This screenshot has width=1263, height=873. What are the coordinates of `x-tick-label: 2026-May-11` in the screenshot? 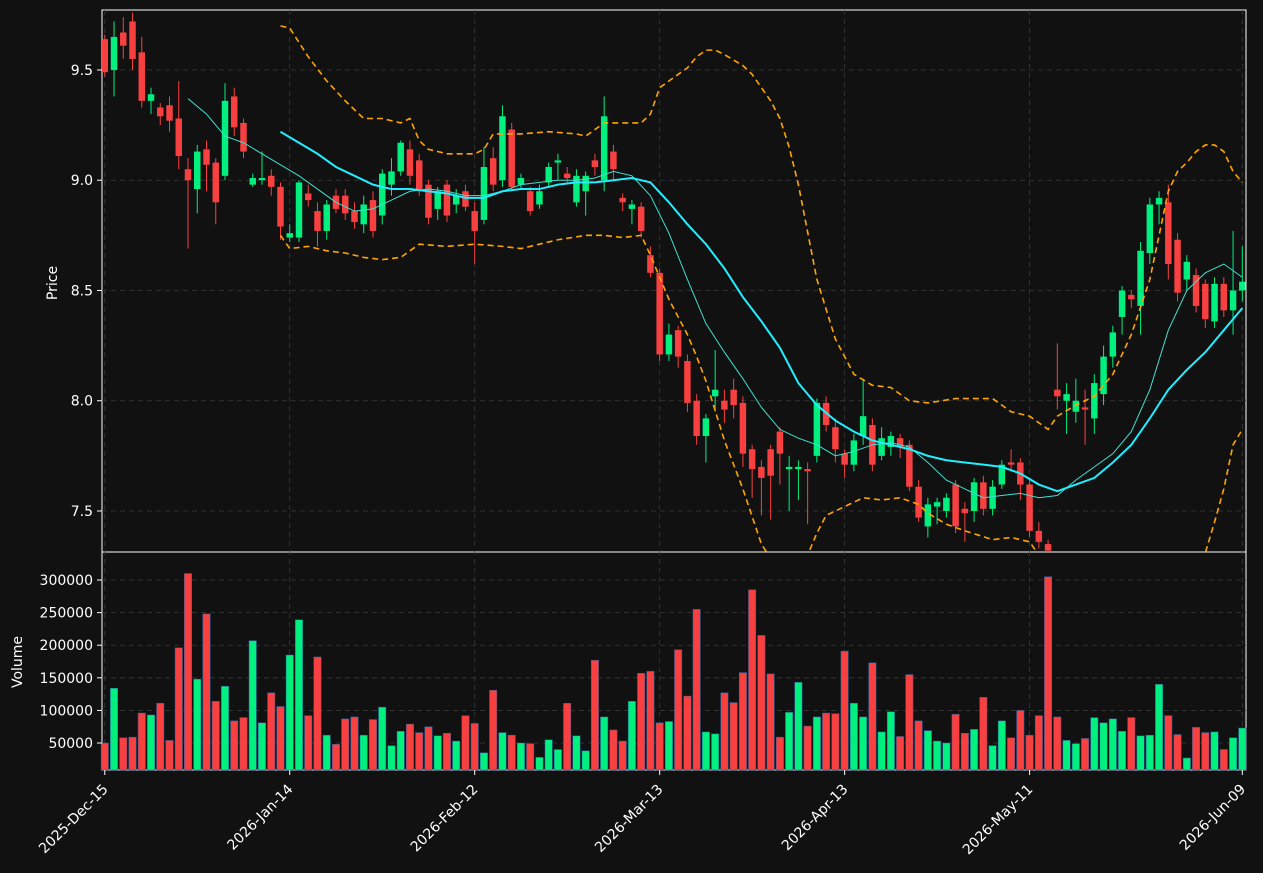 It's located at (998, 820).